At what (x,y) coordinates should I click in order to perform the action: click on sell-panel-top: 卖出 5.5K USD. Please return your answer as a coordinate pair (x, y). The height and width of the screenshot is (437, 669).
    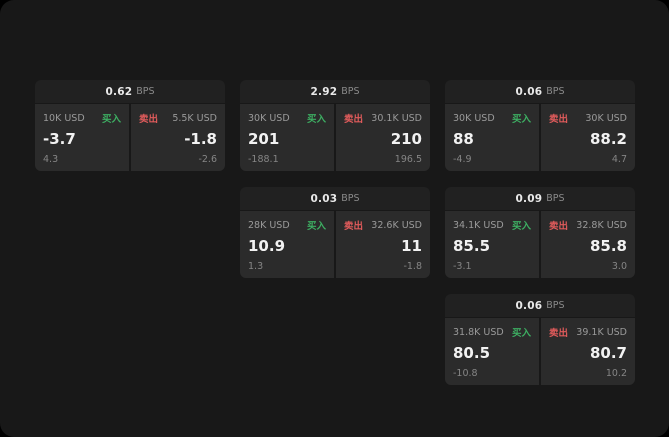
    Looking at the image, I should click on (178, 118).